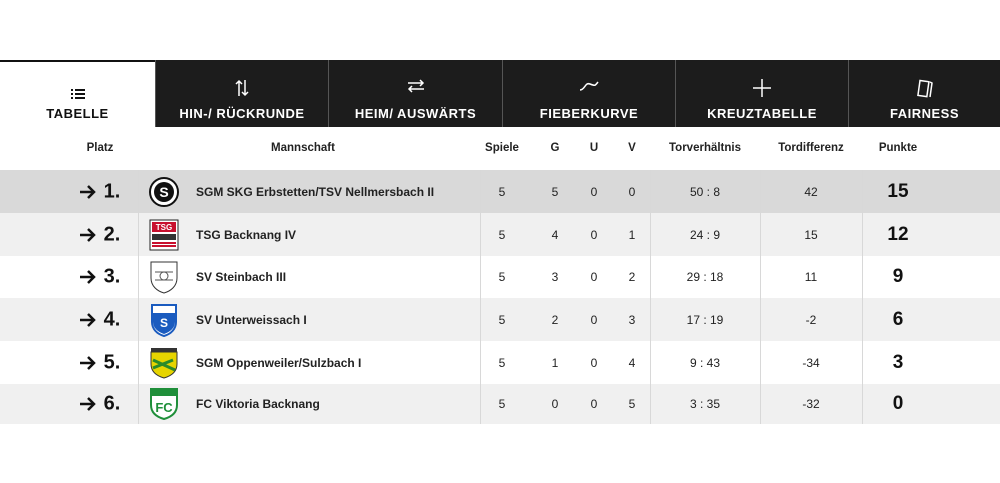 Image resolution: width=1000 pixels, height=483 pixels. Describe the element at coordinates (705, 234) in the screenshot. I see `goals: 24 : 9` at that location.